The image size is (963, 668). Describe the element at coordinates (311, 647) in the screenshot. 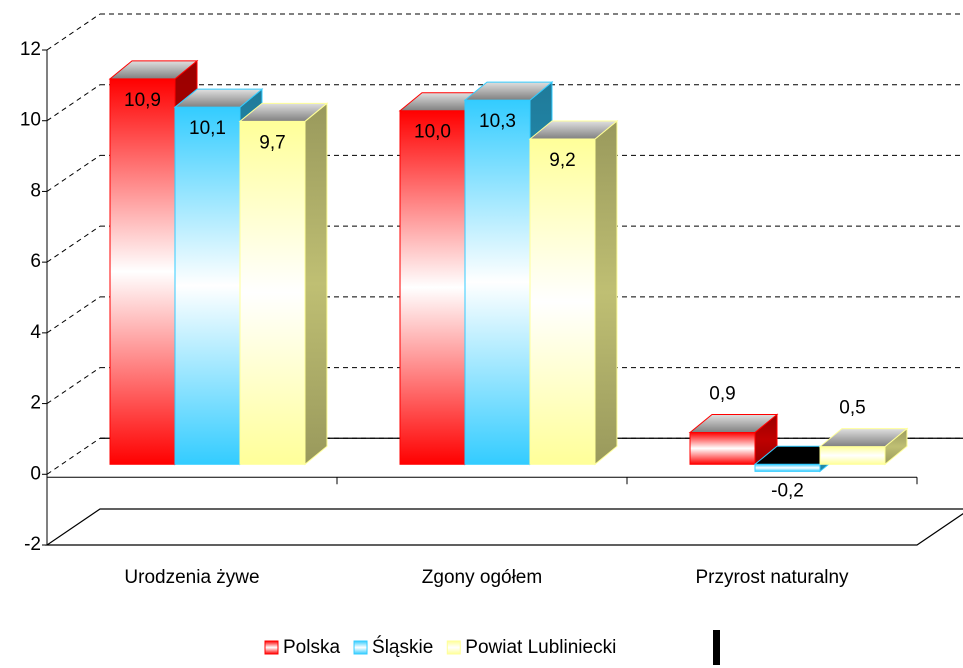

I see `legend-label: Polska` at that location.